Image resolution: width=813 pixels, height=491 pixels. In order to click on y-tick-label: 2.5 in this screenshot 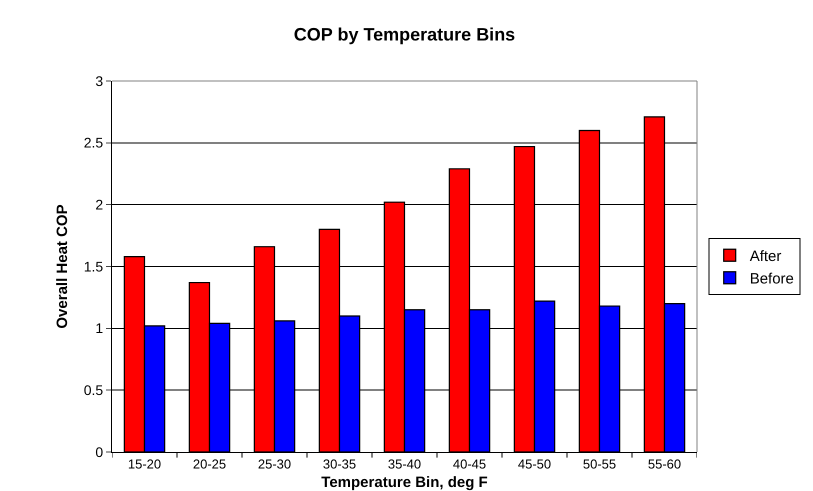, I will do `click(94, 142)`.